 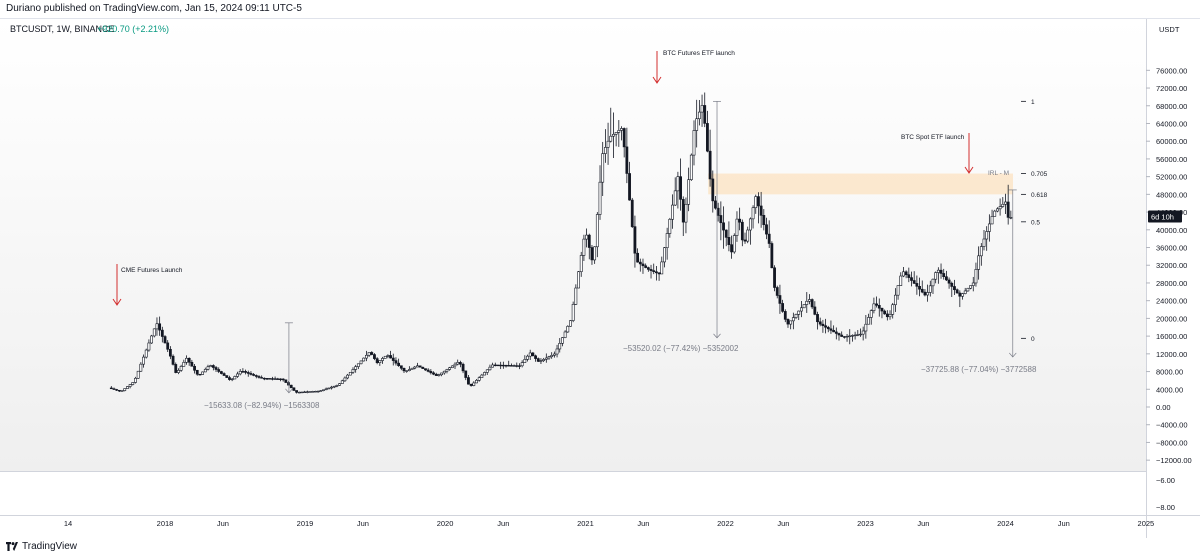 I want to click on price-tick-label: 0.00, so click(x=1163, y=407).